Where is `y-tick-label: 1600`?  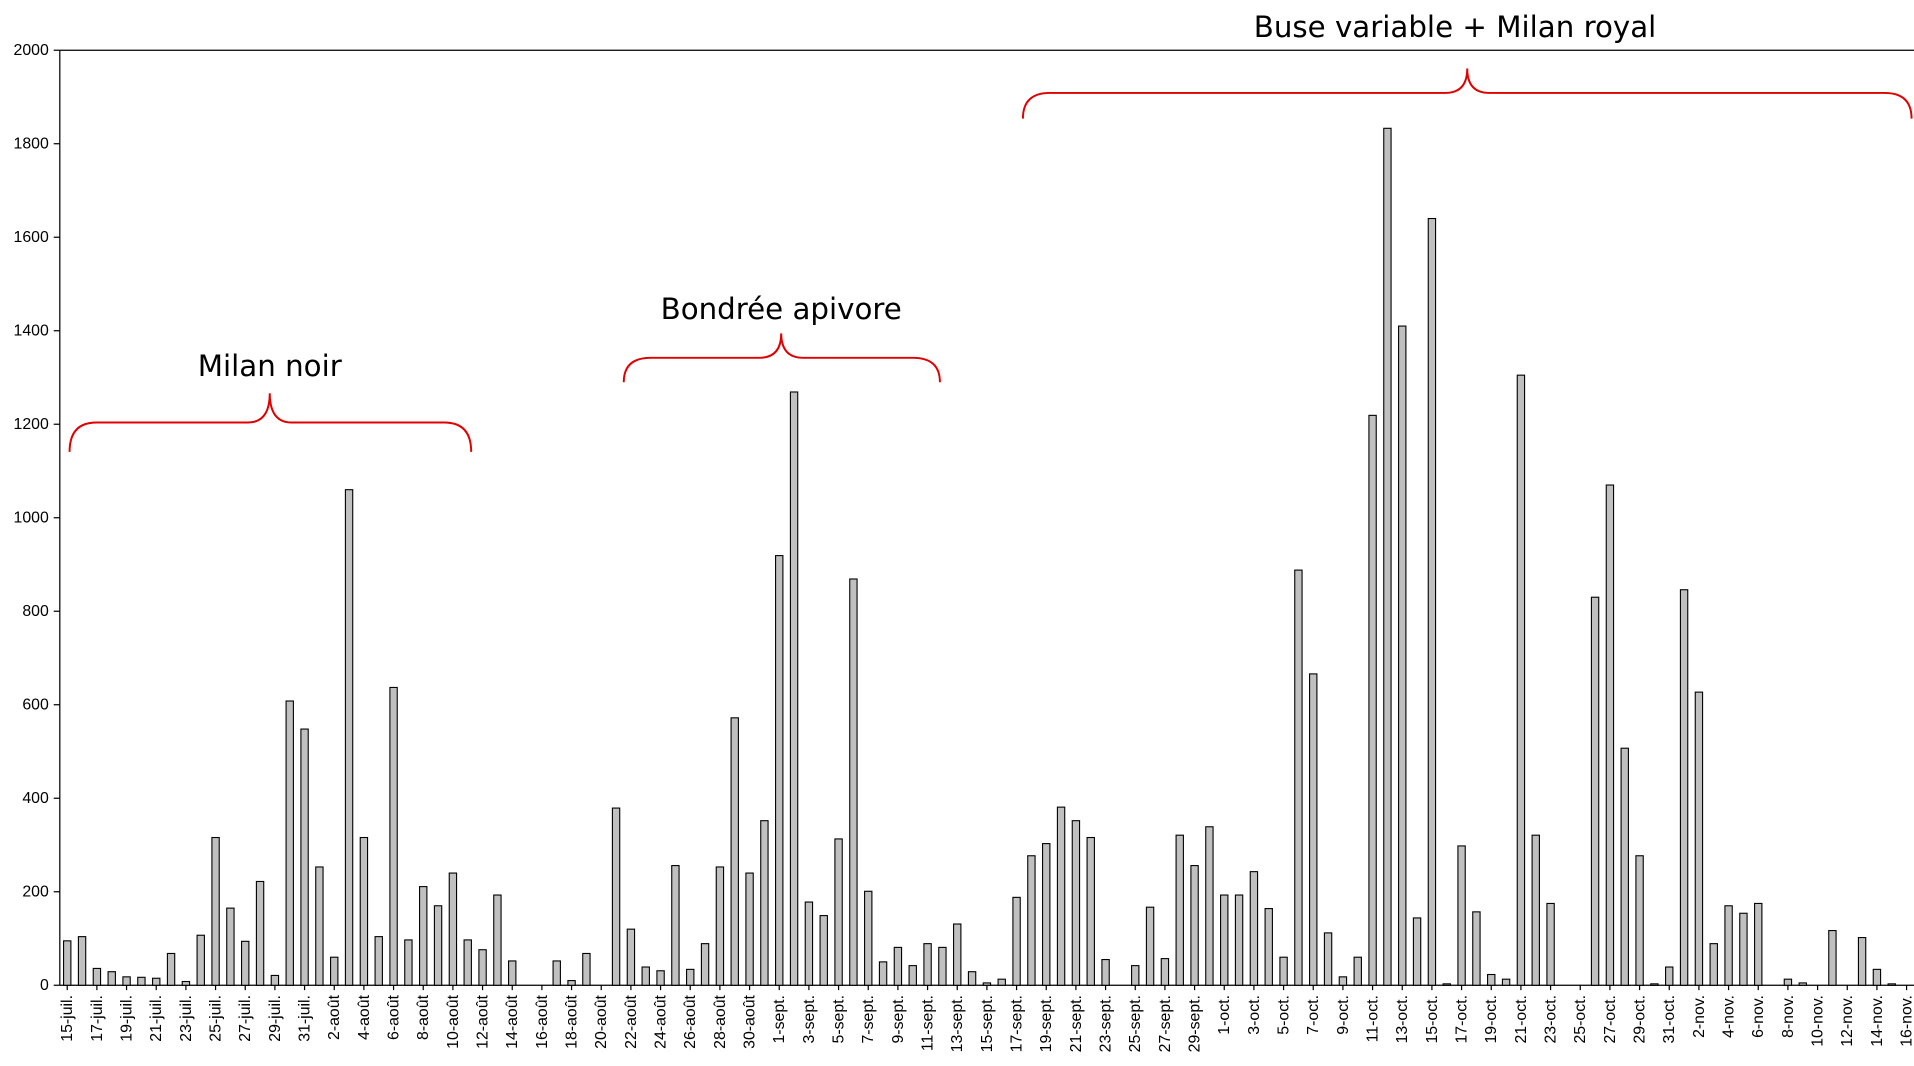
y-tick-label: 1600 is located at coordinates (31, 237).